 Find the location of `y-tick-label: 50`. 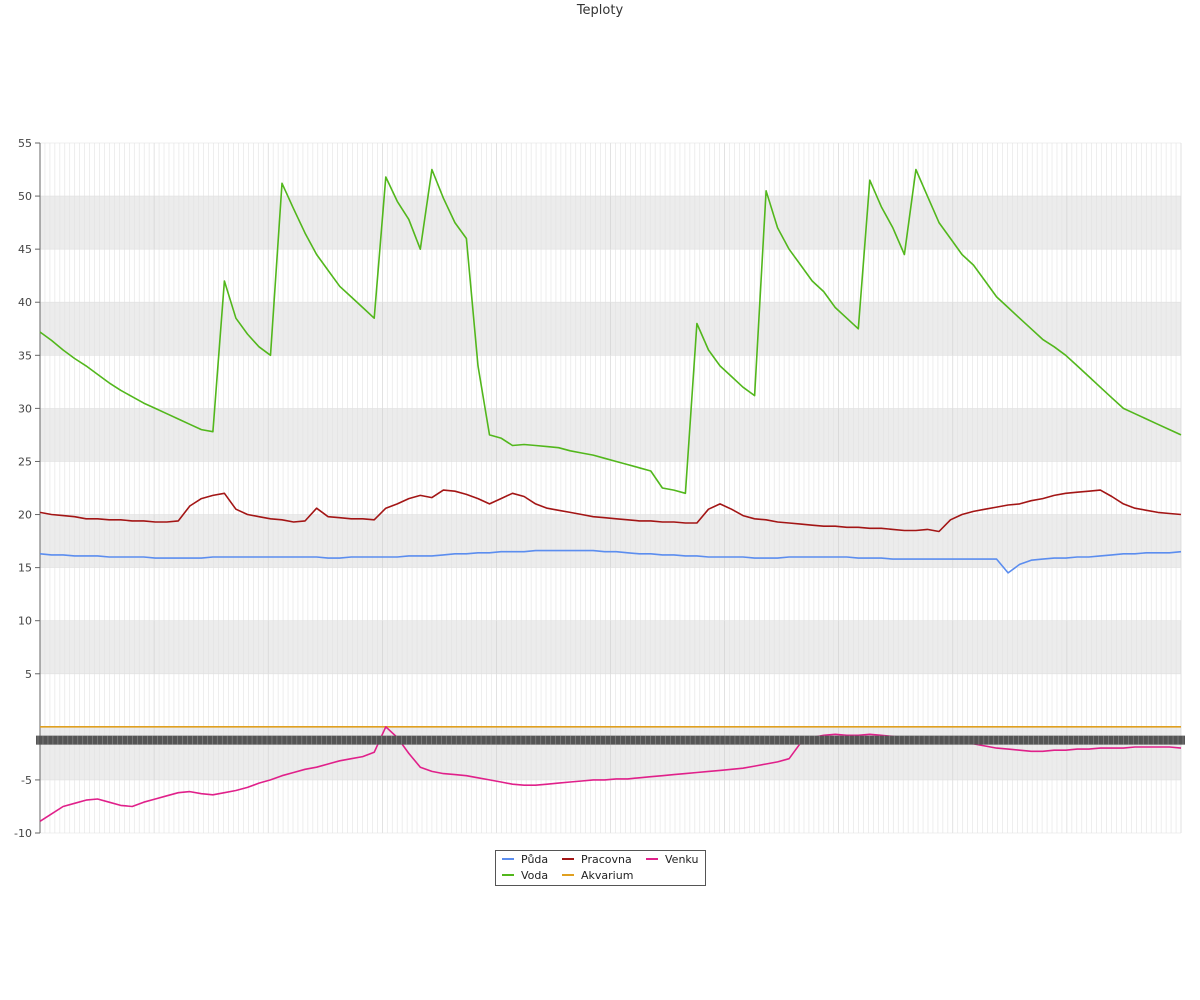

y-tick-label: 50 is located at coordinates (25, 196).